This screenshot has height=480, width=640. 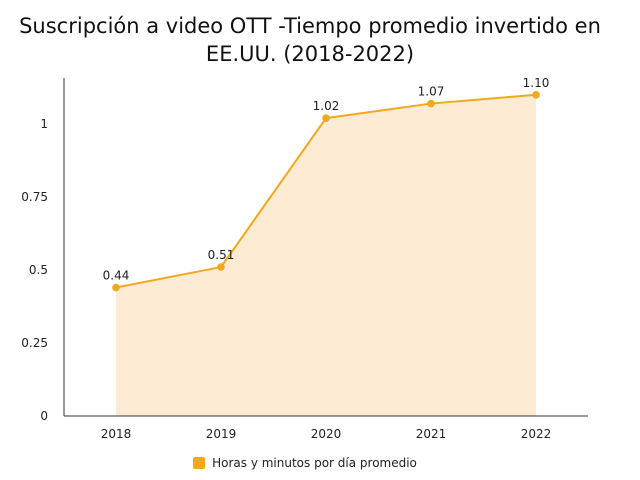 I want to click on x-tick-label: 2019, so click(x=221, y=434).